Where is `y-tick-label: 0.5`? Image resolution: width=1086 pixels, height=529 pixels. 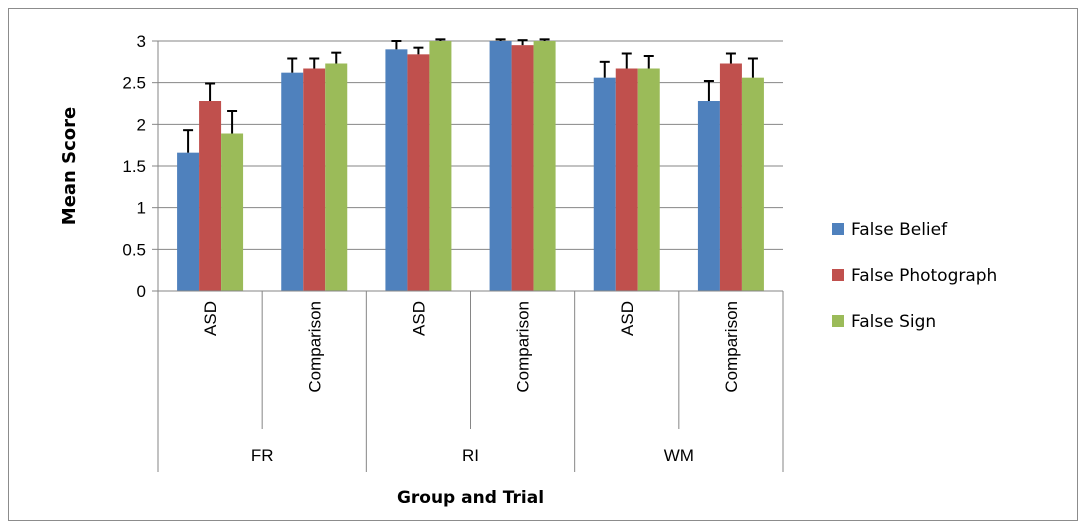
y-tick-label: 0.5 is located at coordinates (134, 249).